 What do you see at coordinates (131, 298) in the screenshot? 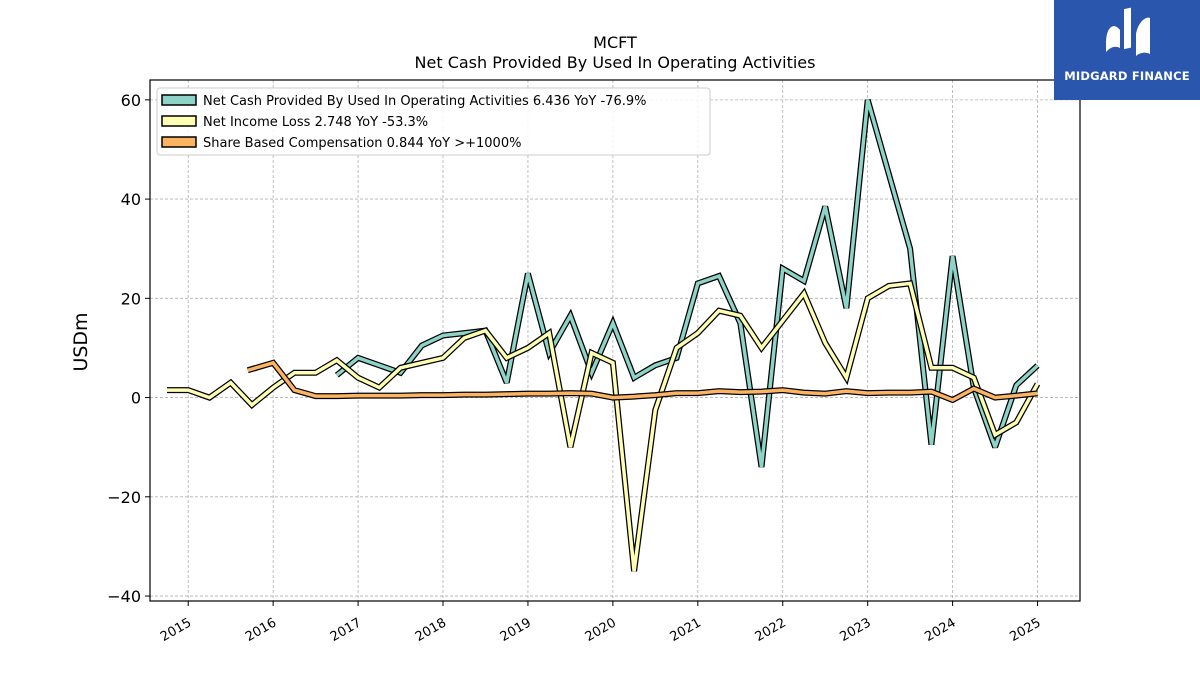
I see `y-tick-label: 20` at bounding box center [131, 298].